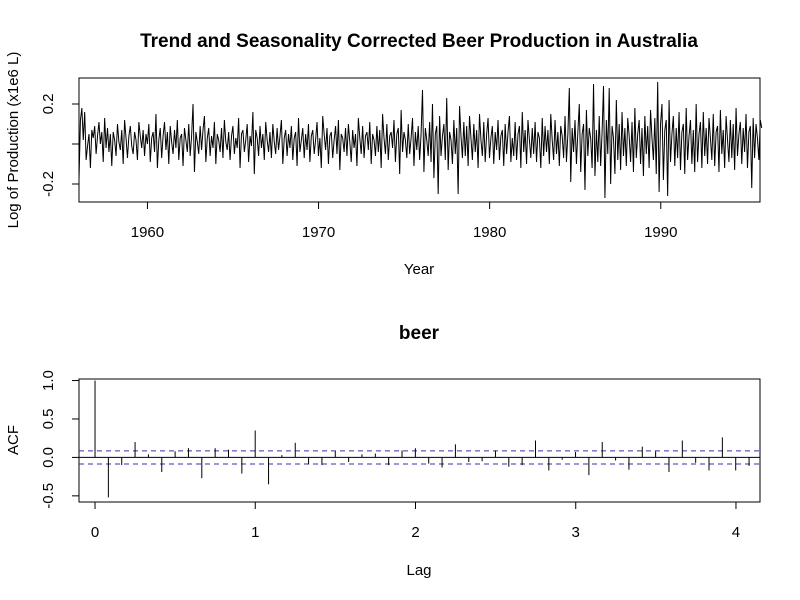  Describe the element at coordinates (255, 532) in the screenshot. I see `acf-x-tick-label: 1` at that location.